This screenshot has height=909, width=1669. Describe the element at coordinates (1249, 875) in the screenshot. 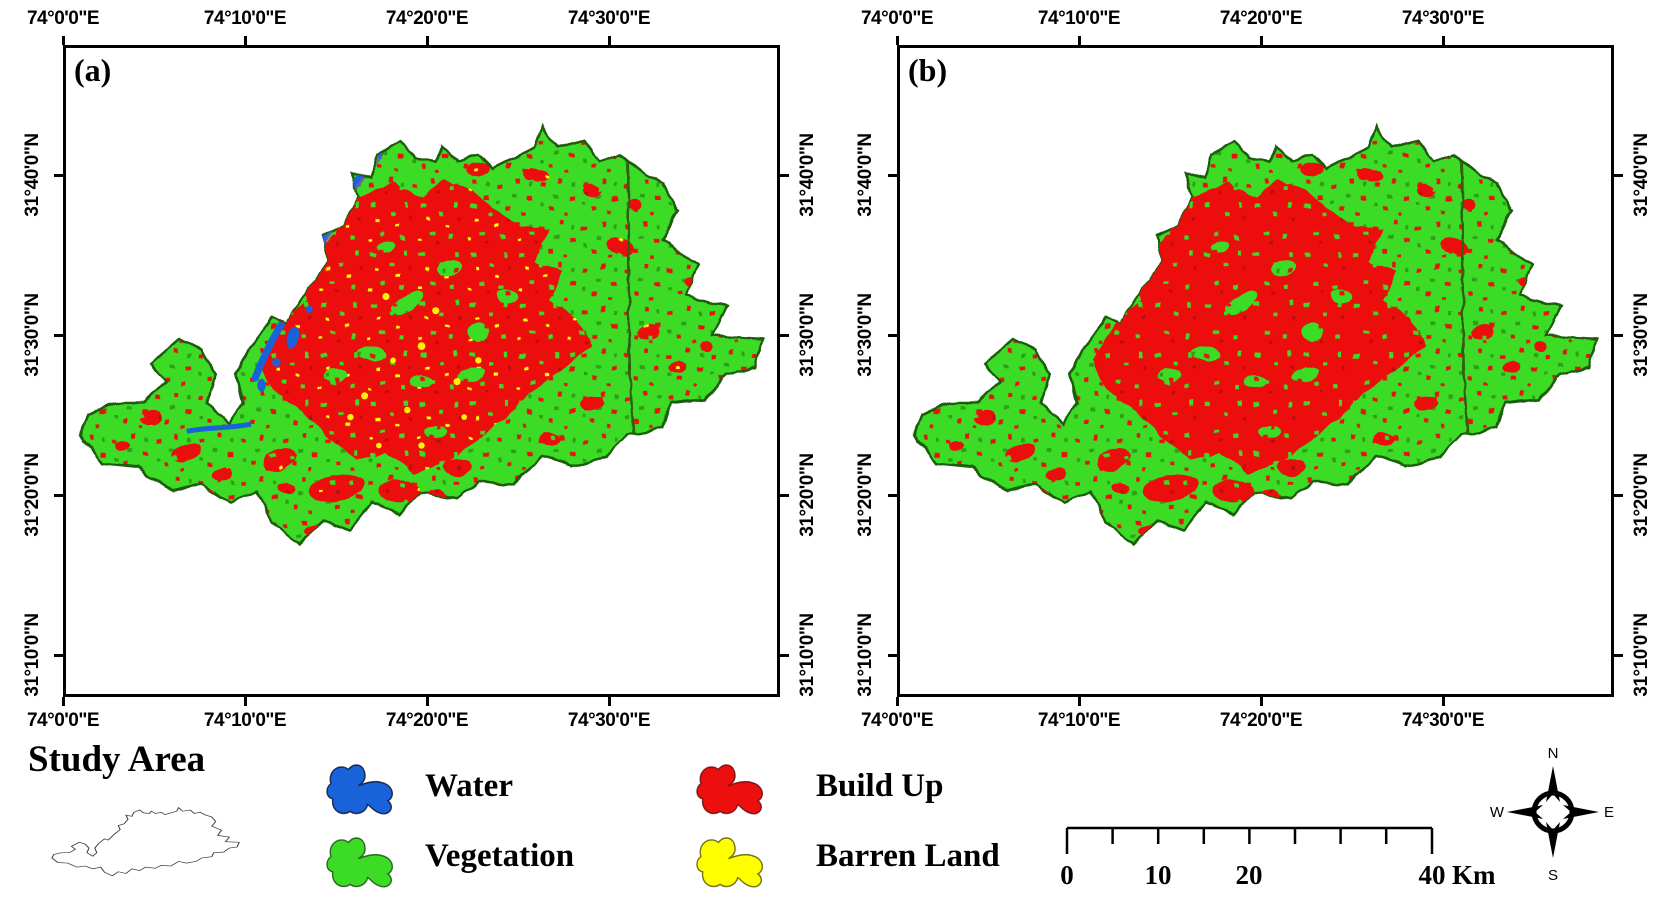

I see `scale-label-20: 20` at that location.